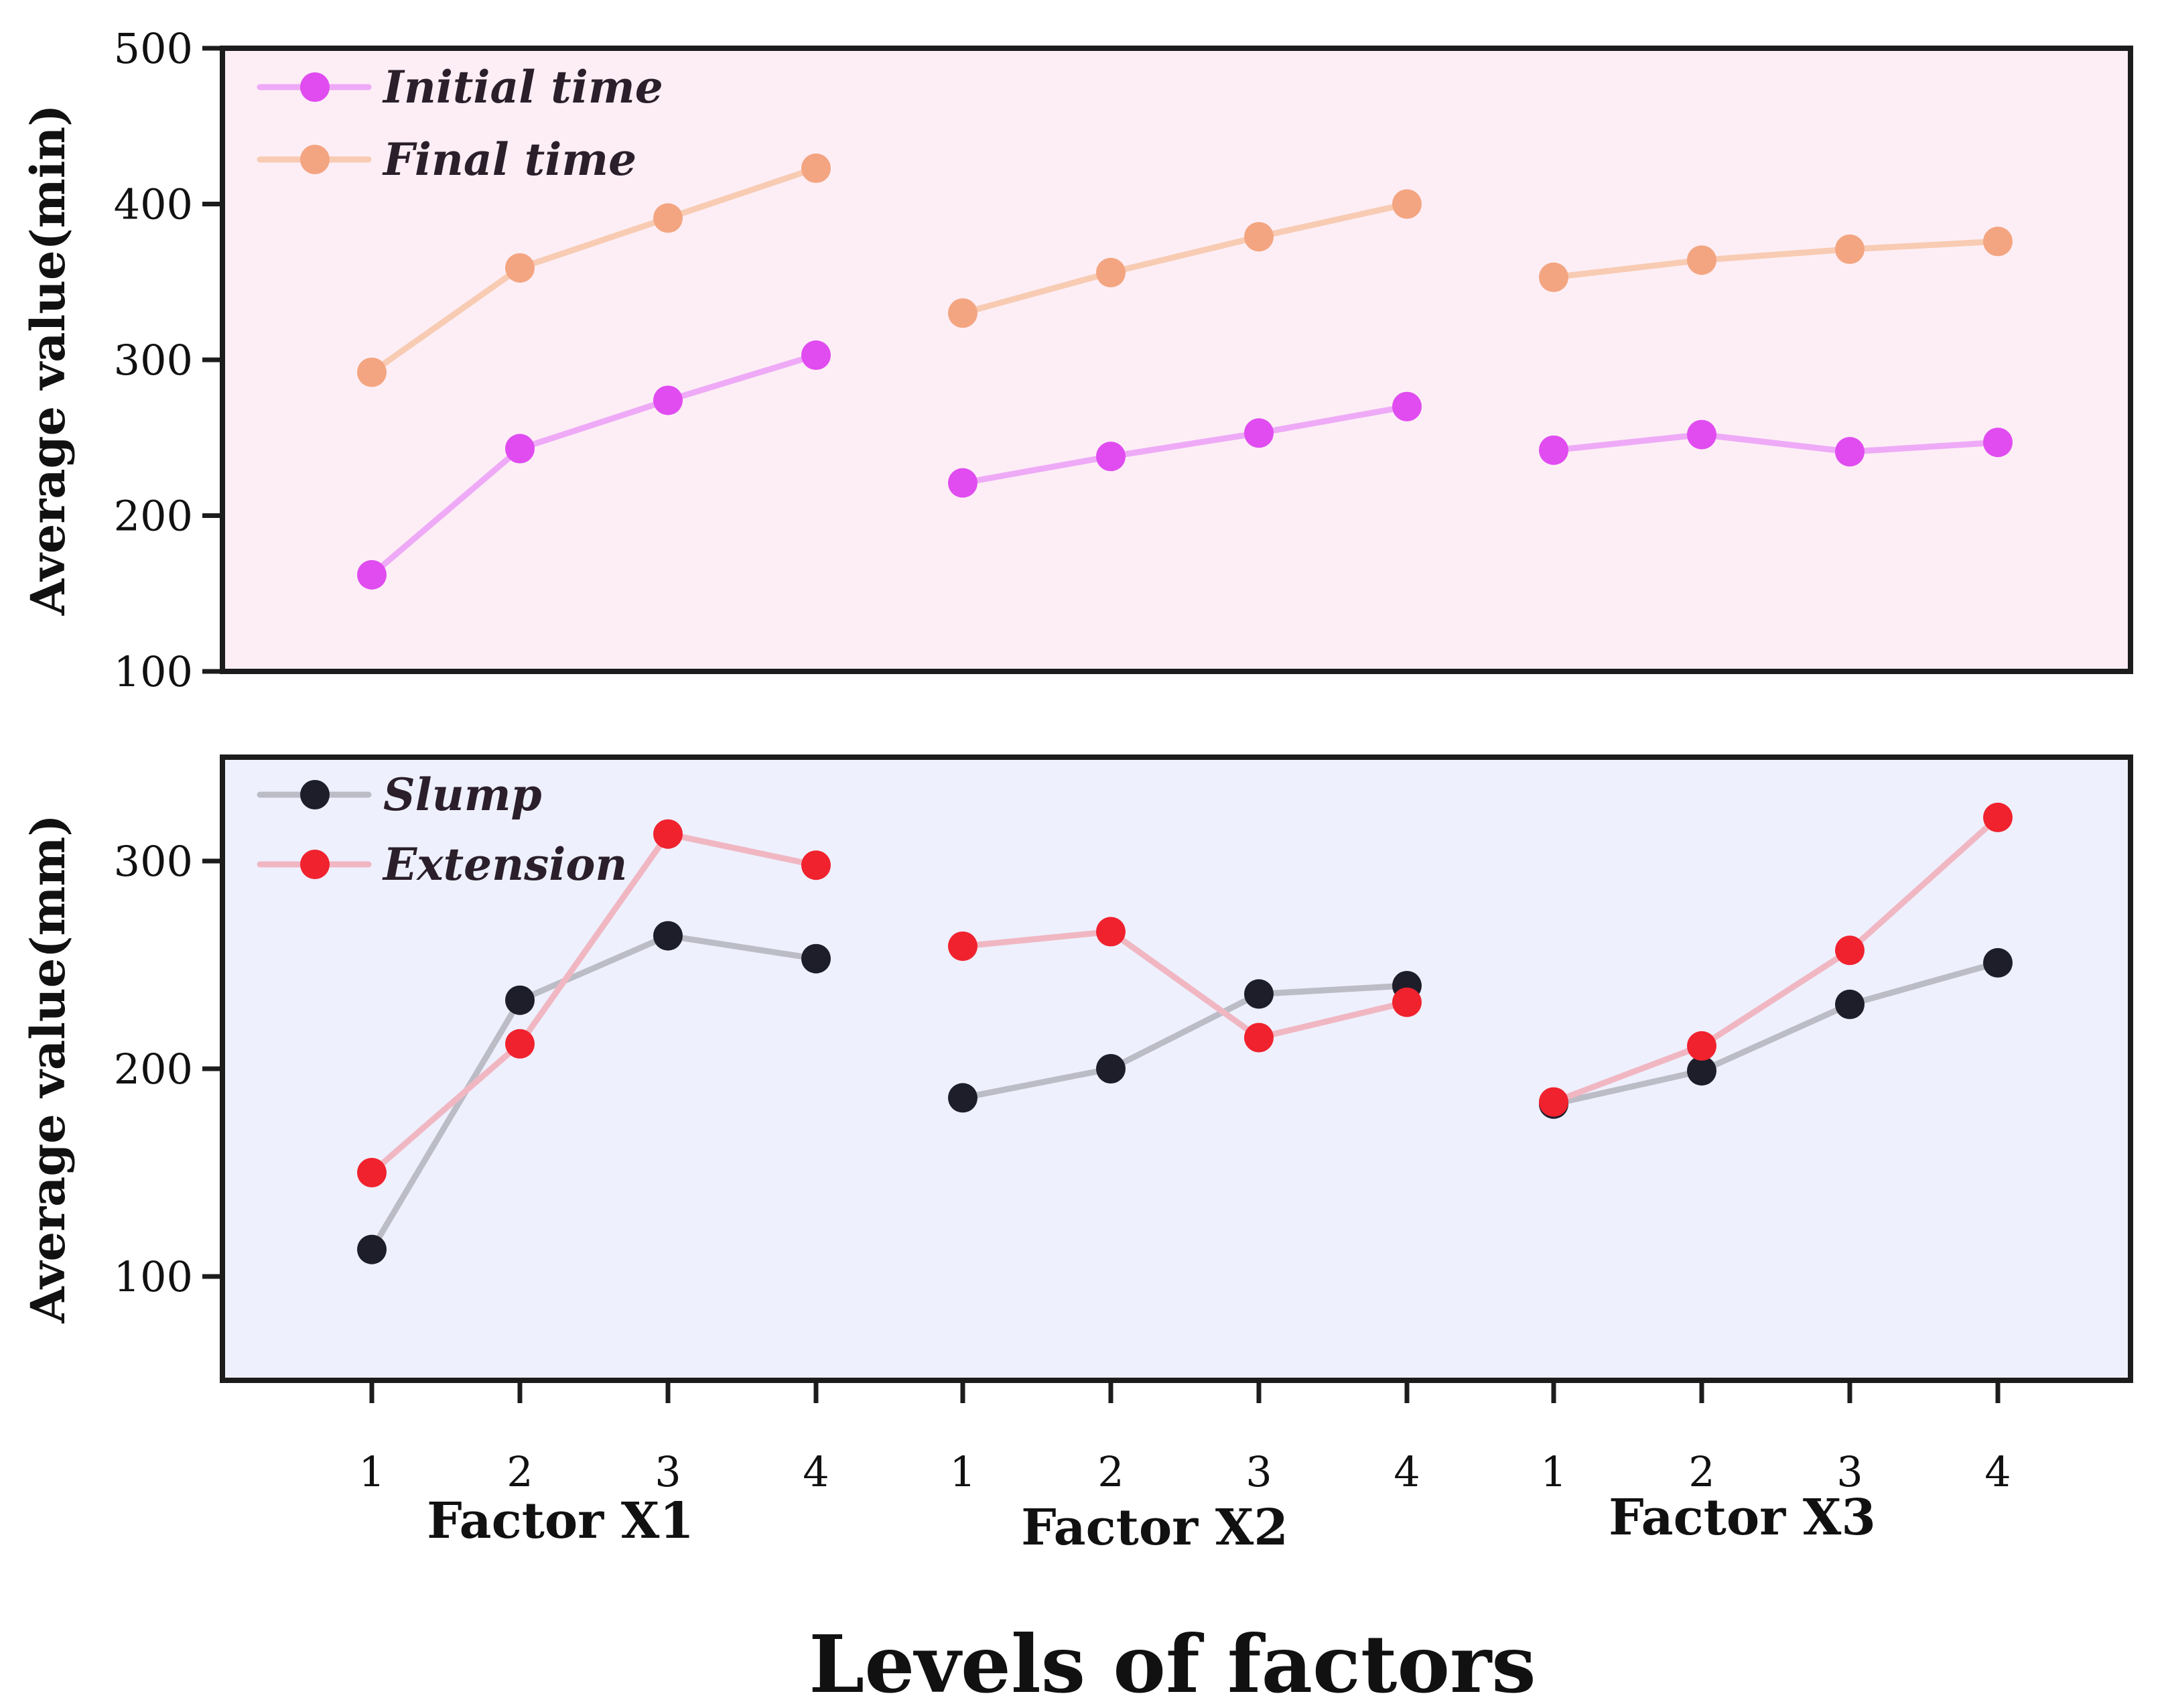  What do you see at coordinates (522, 87) in the screenshot?
I see `legend-label-1-1: Initial time` at bounding box center [522, 87].